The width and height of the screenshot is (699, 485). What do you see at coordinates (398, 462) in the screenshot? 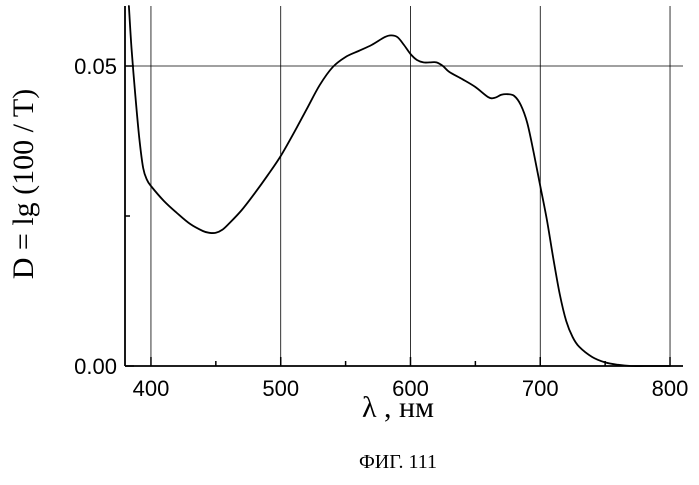
I see `figure-caption: ФИГ. 111` at bounding box center [398, 462].